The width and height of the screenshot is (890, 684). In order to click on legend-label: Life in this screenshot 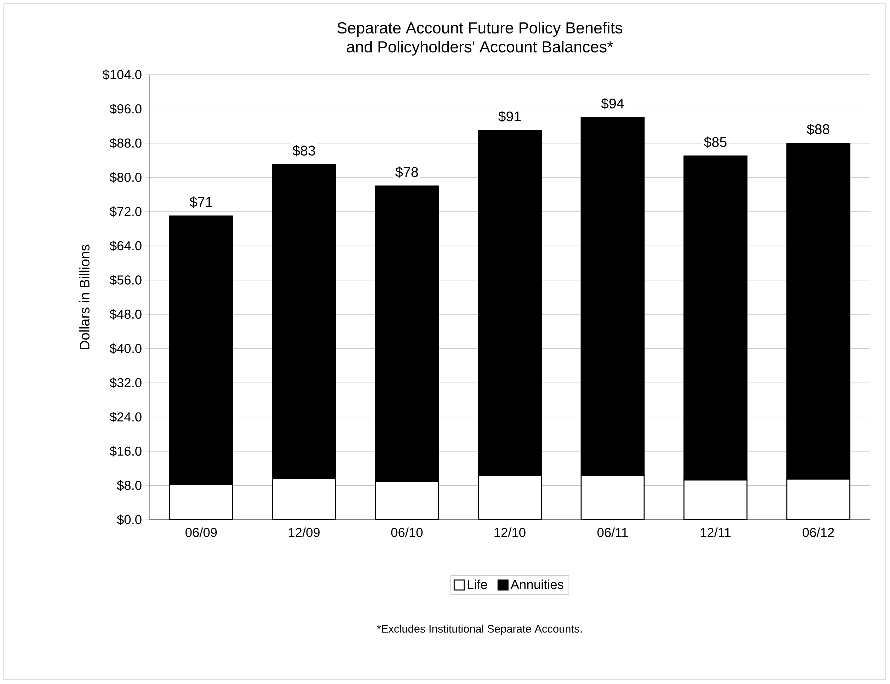, I will do `click(478, 585)`.